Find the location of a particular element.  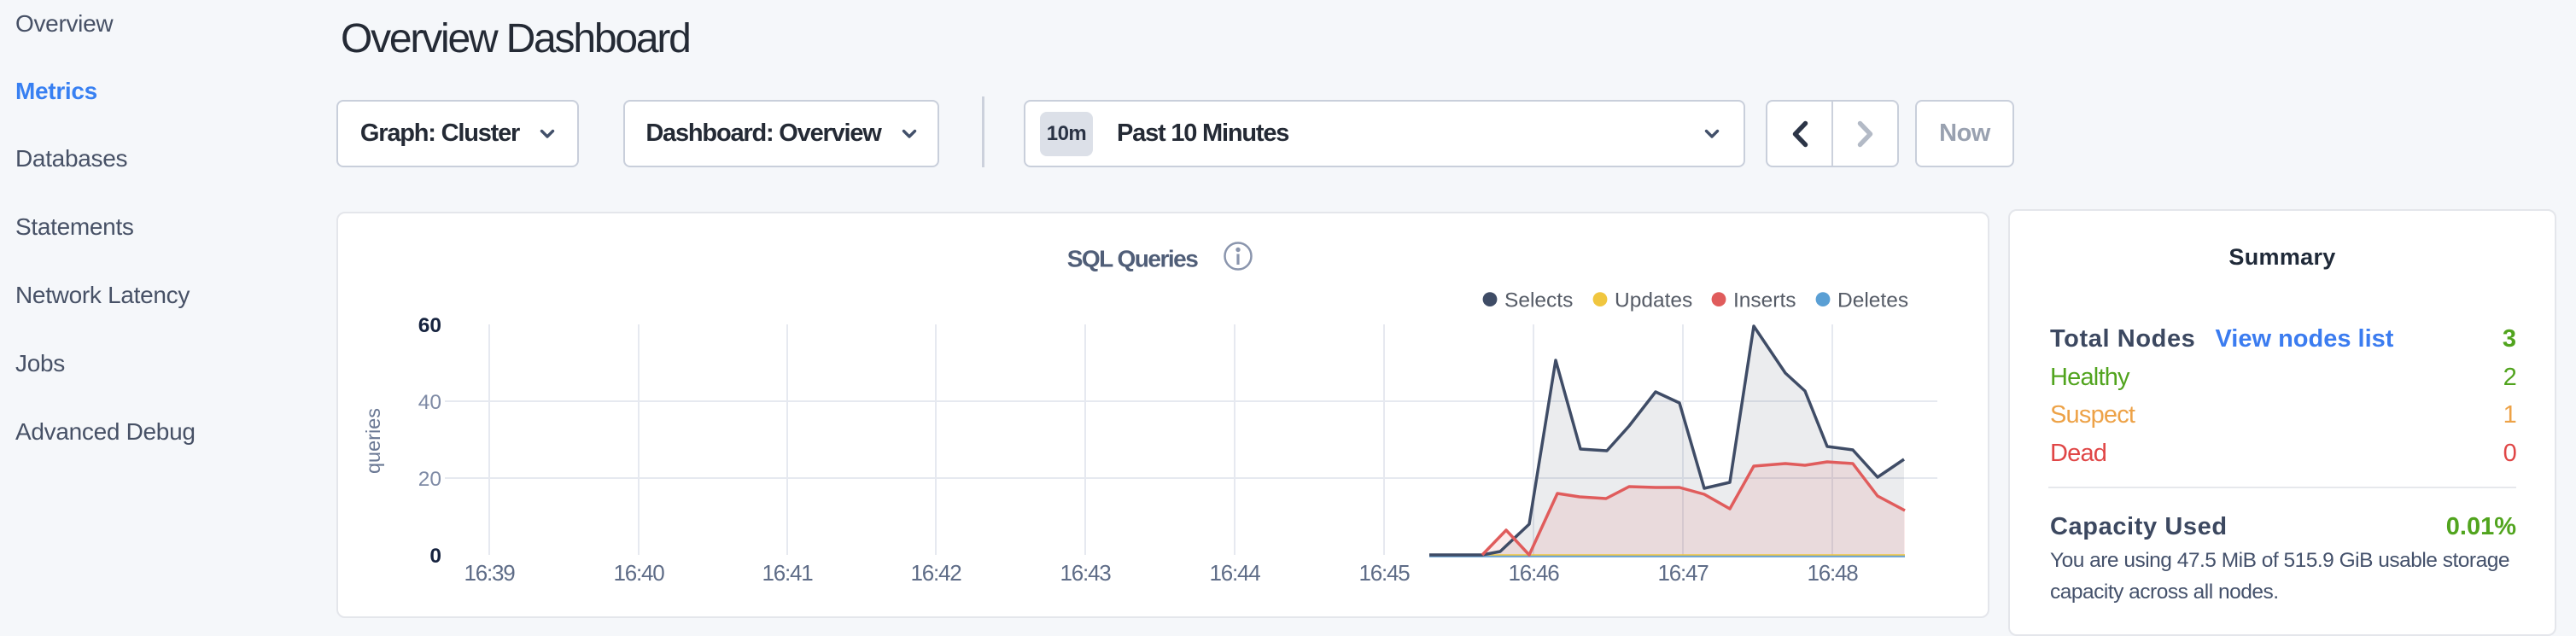

svg-text: 20 is located at coordinates (429, 479).